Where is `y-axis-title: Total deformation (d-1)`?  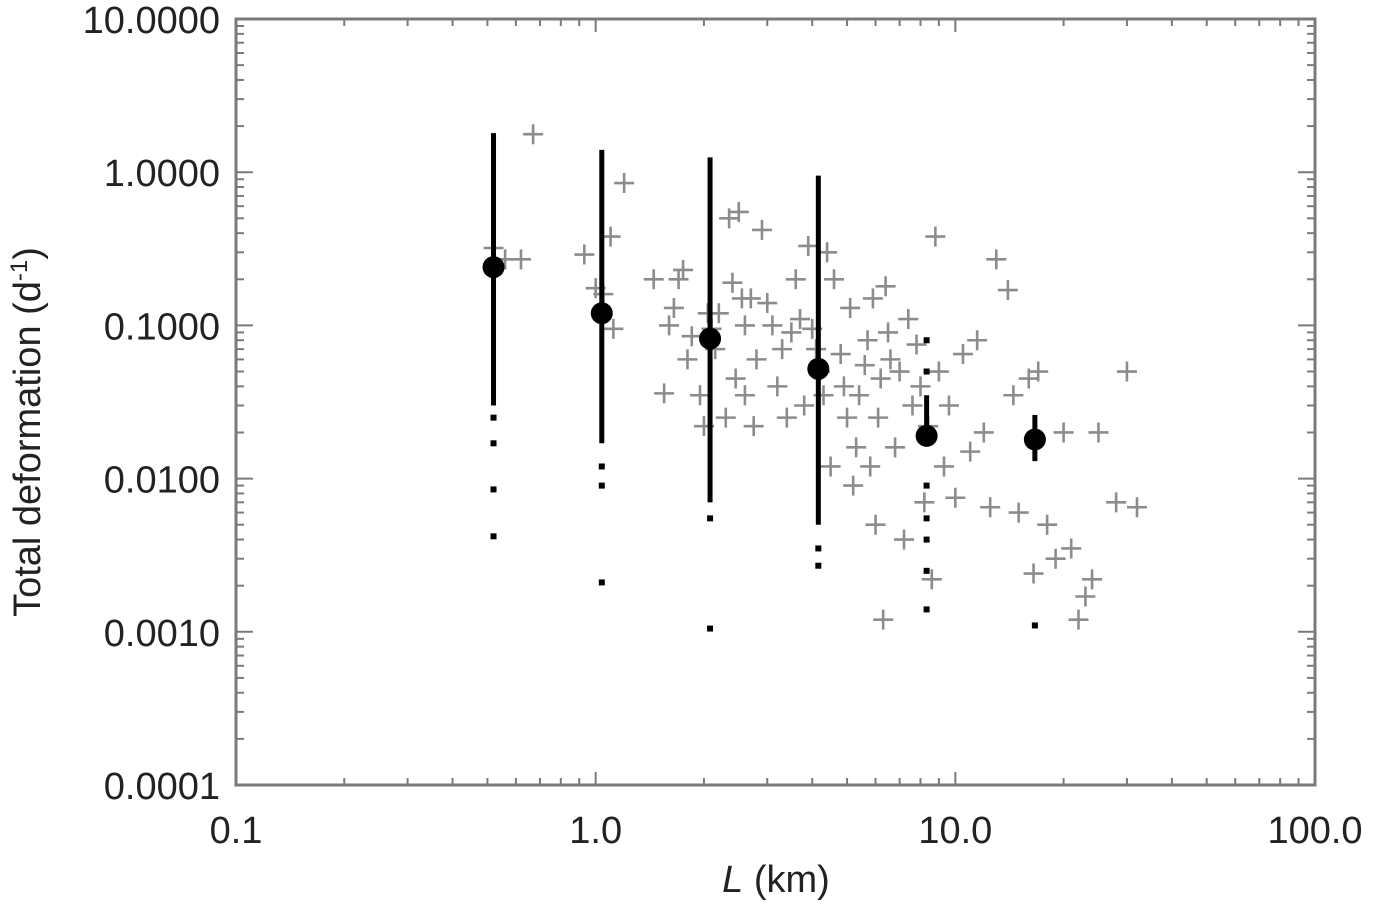
y-axis-title: Total deformation (d-1) is located at coordinates (27, 432).